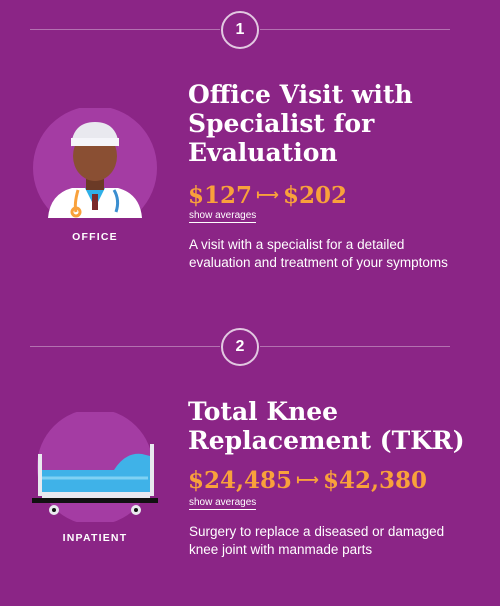 The image size is (500, 606). Describe the element at coordinates (95, 163) in the screenshot. I see `doctor-illustration-icon` at that location.